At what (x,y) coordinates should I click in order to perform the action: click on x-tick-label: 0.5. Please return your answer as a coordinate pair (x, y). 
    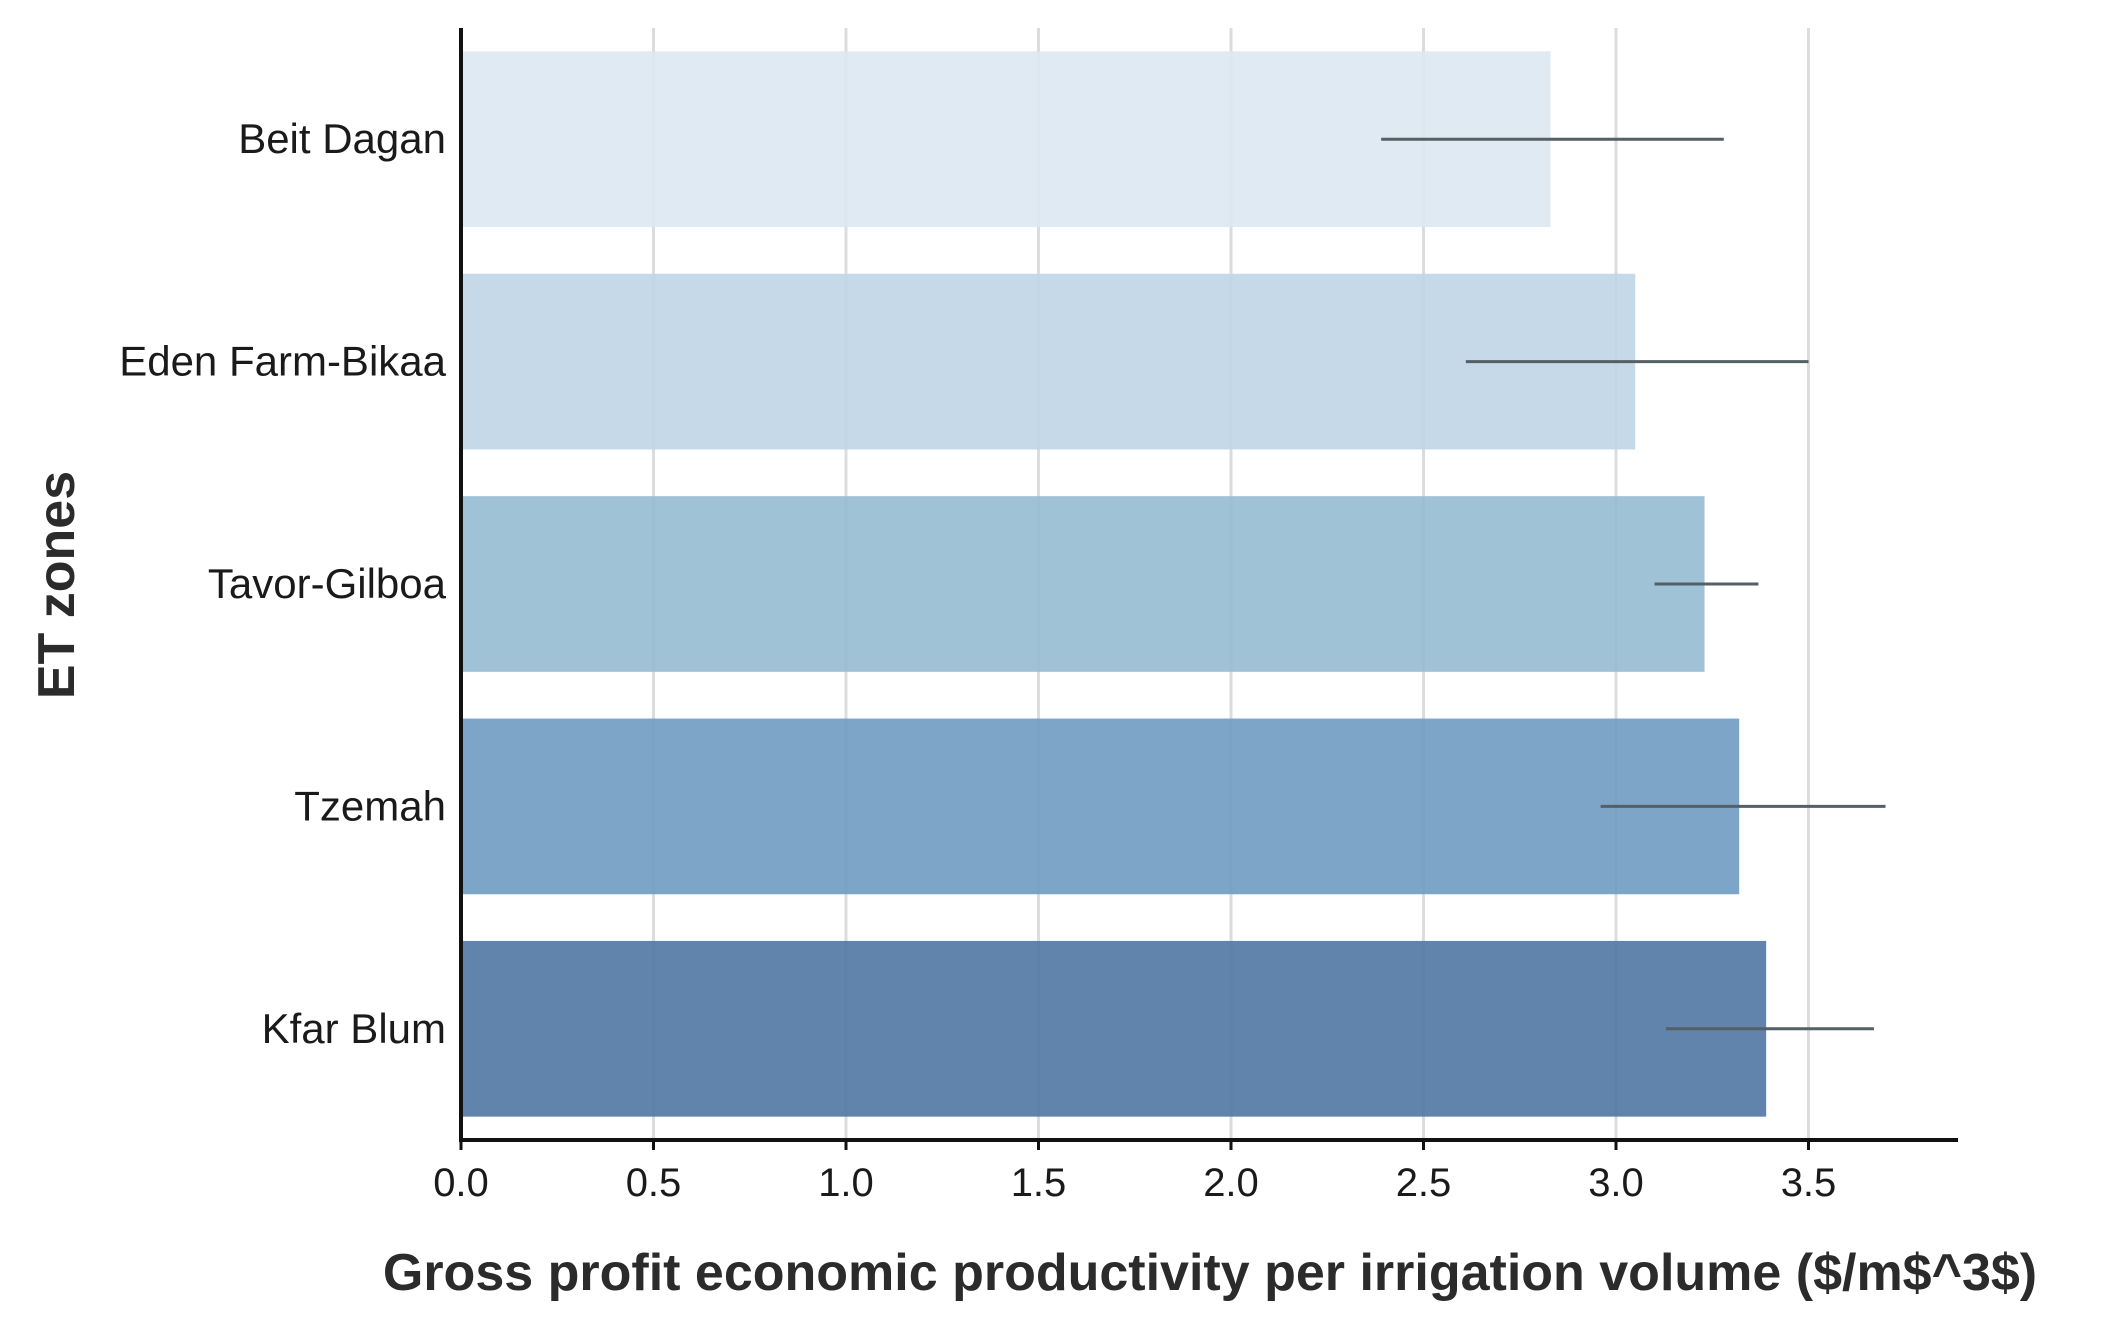
    Looking at the image, I should click on (654, 1183).